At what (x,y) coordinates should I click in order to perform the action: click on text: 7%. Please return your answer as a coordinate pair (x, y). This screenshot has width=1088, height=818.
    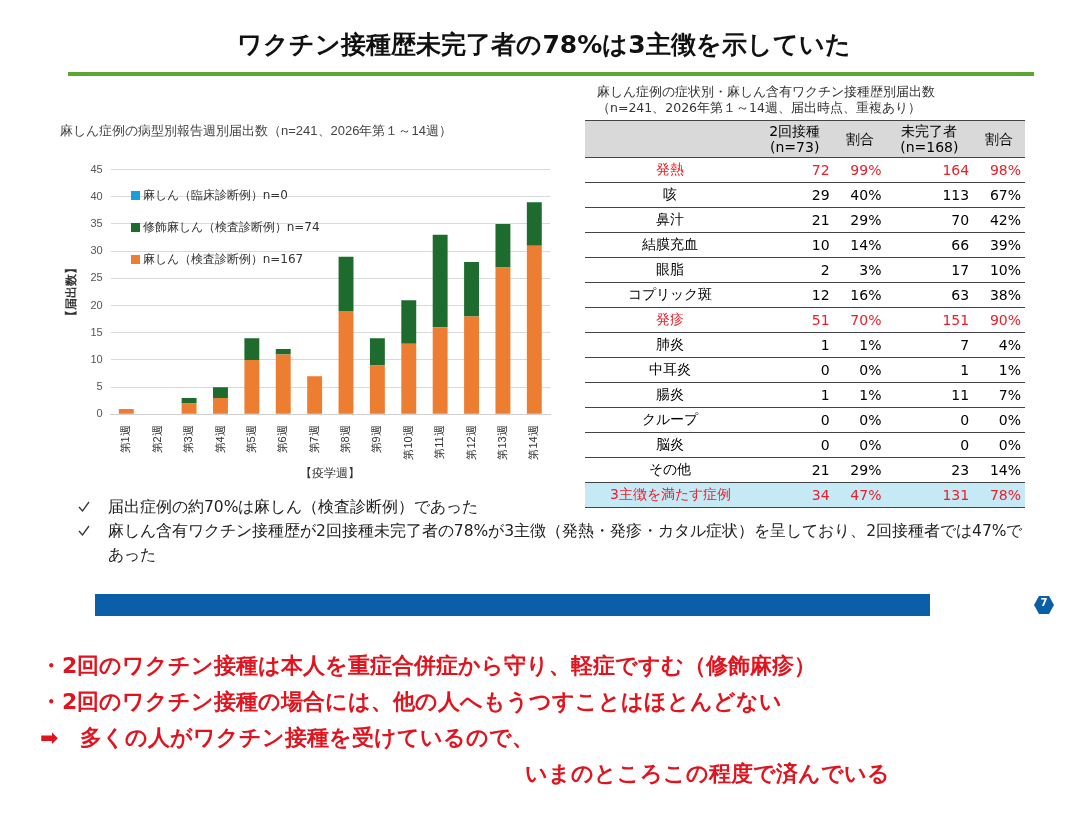
    Looking at the image, I should click on (1009, 395).